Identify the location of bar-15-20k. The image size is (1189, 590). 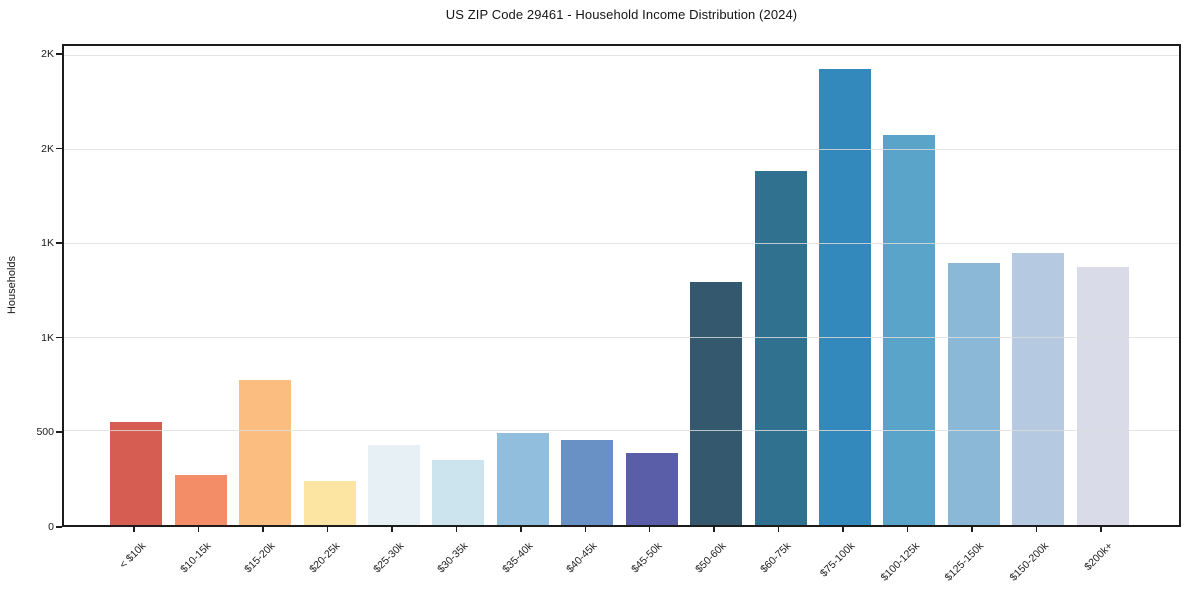
(265, 452).